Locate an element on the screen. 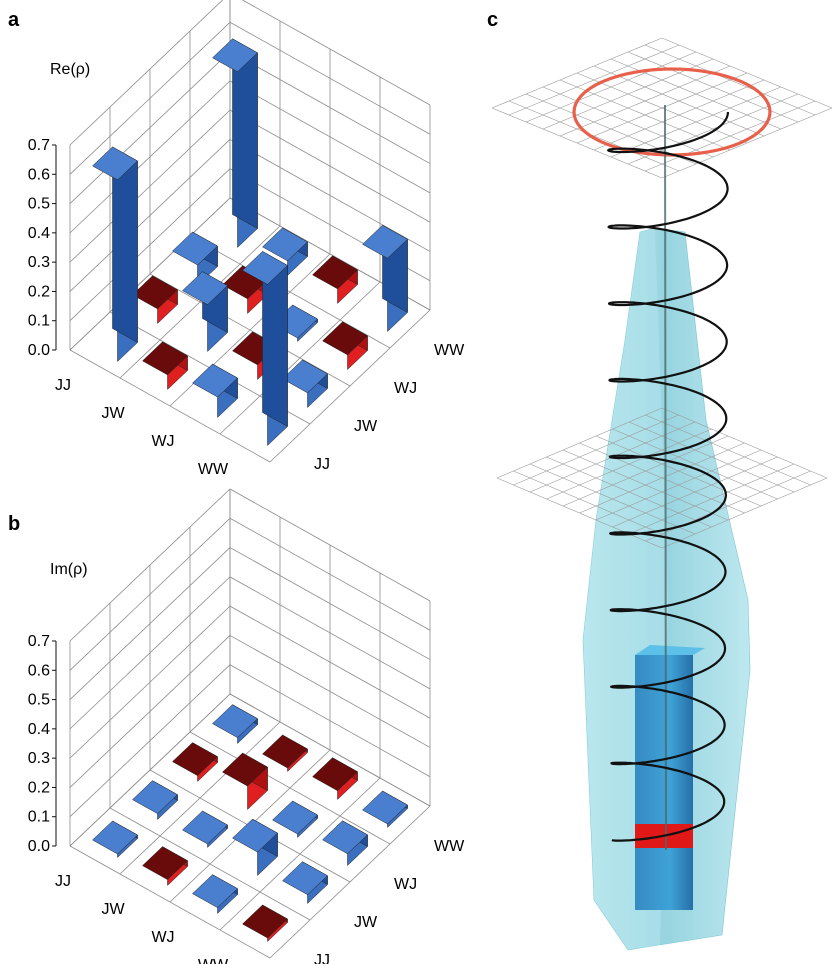 This screenshot has height=964, width=833. im-rho-zlabel: Im(ρ) is located at coordinates (69, 569).